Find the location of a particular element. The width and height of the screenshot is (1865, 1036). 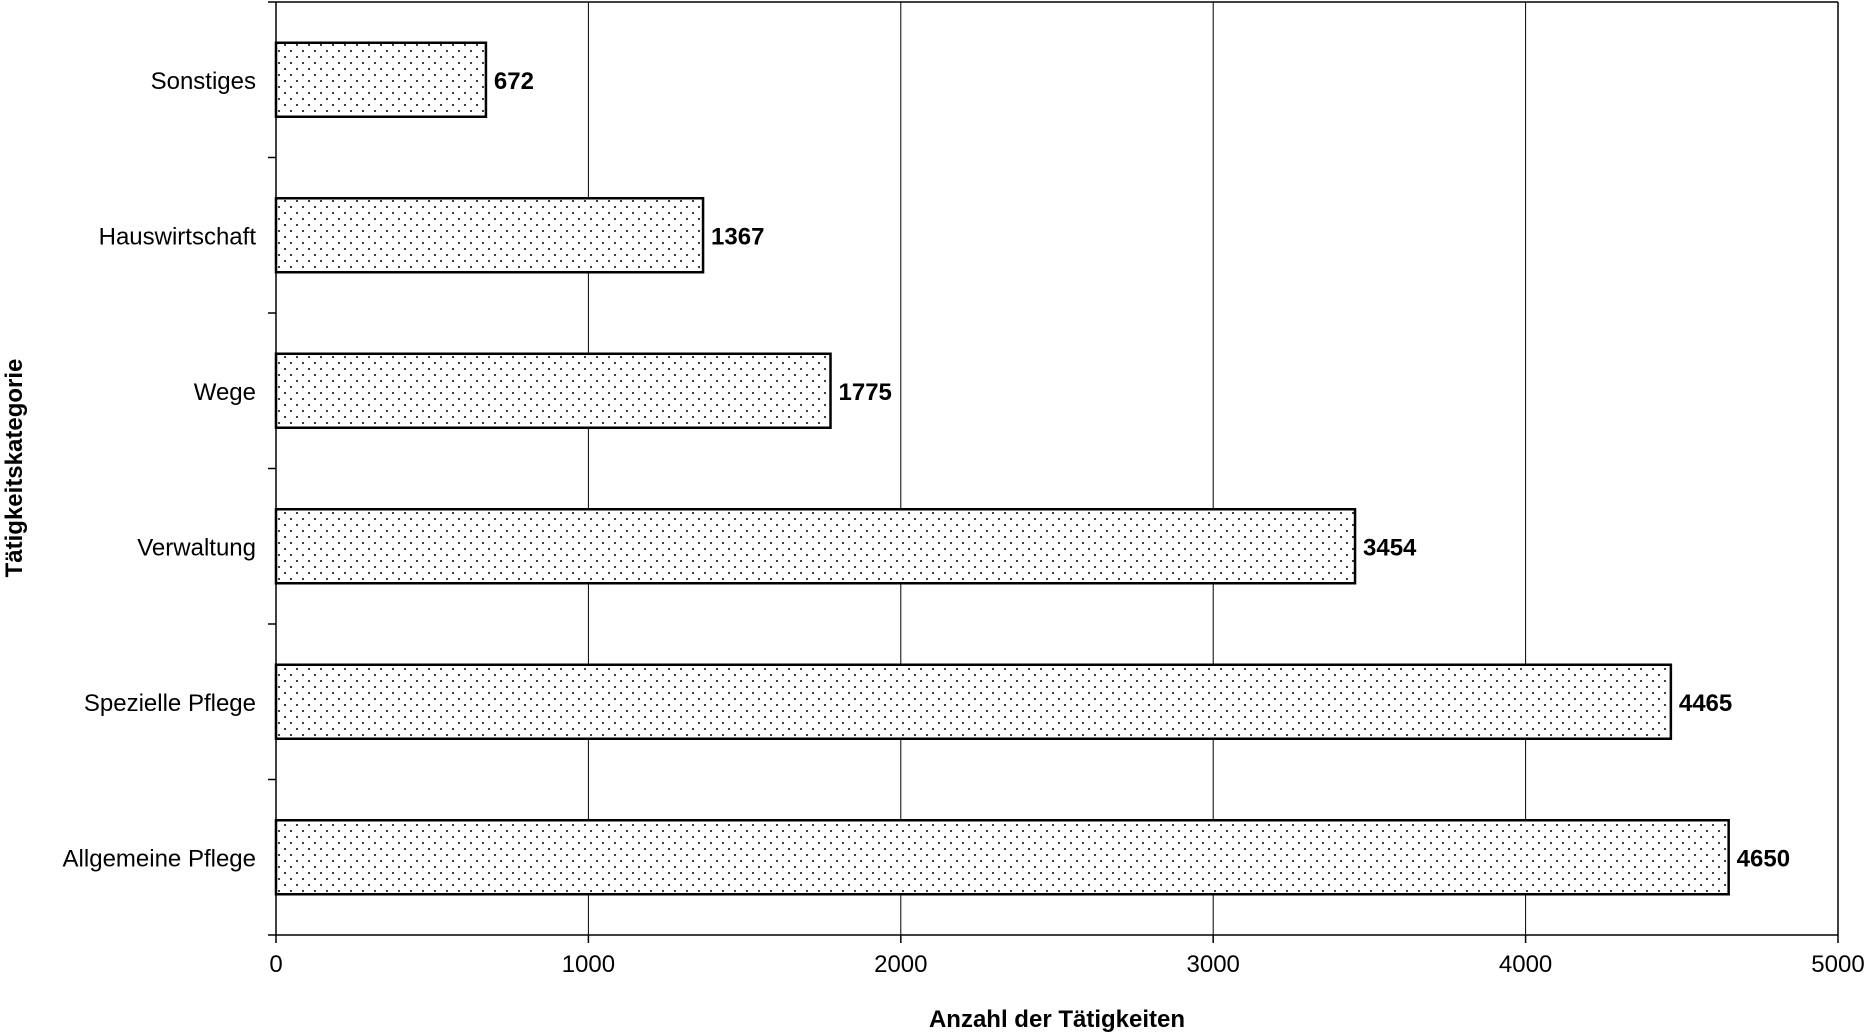

bar-hauswirtschaft is located at coordinates (489, 235).